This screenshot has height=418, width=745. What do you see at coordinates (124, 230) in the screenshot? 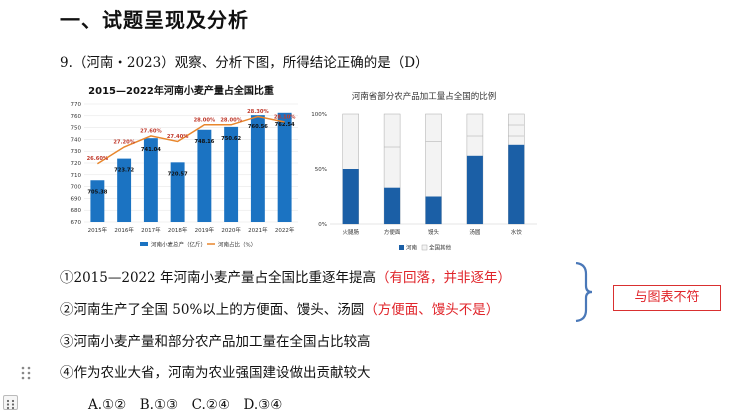
I see `chart1-xtick: 2016年` at bounding box center [124, 230].